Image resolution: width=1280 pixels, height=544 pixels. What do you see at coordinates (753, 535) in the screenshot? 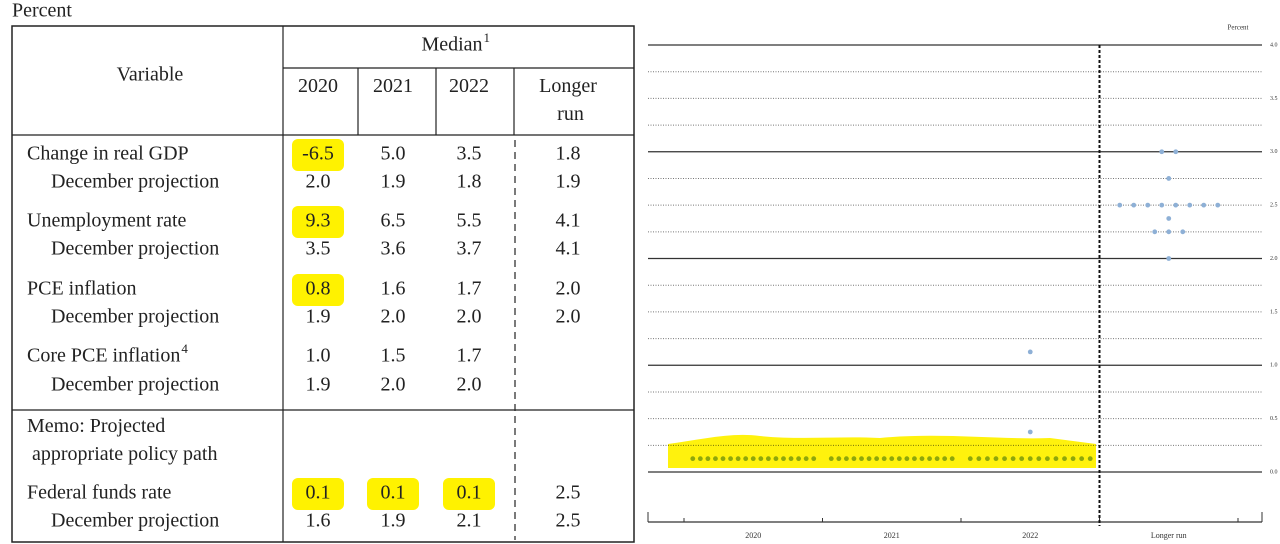
I see `x-tick-label: 2020` at bounding box center [753, 535].